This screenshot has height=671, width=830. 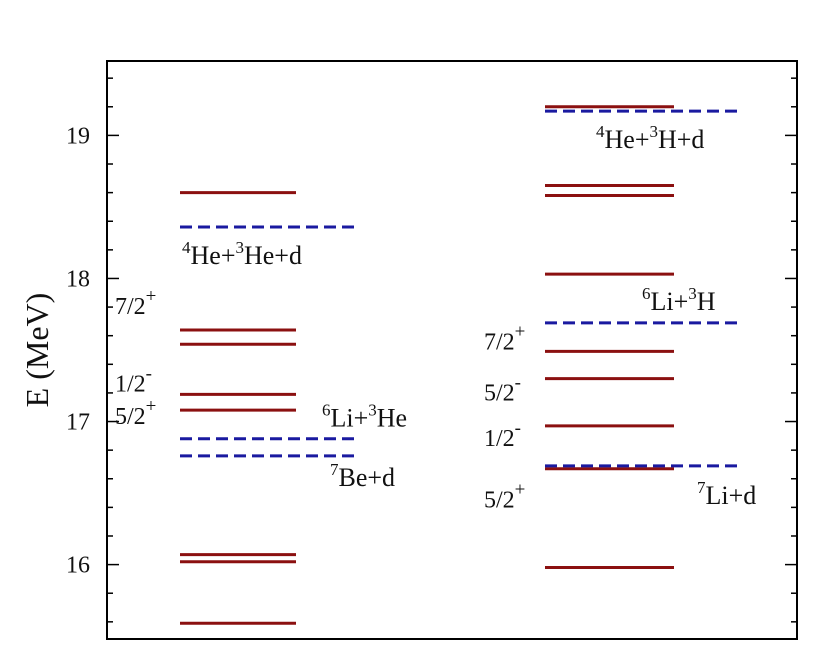 I want to click on y-tick-labels: 16 17 18 19, so click(x=78, y=350).